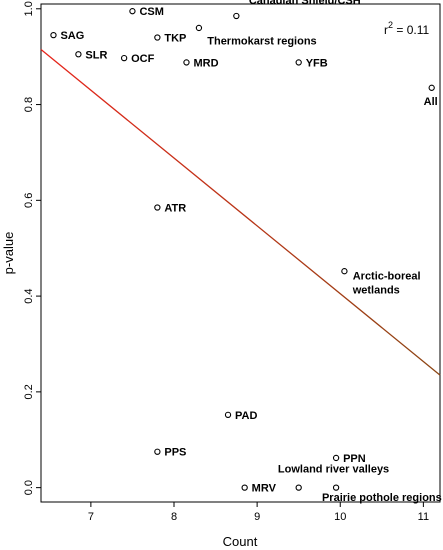 The width and height of the screenshot is (443, 550). Describe the element at coordinates (340, 517) in the screenshot. I see `x-tick-label: 10` at that location.